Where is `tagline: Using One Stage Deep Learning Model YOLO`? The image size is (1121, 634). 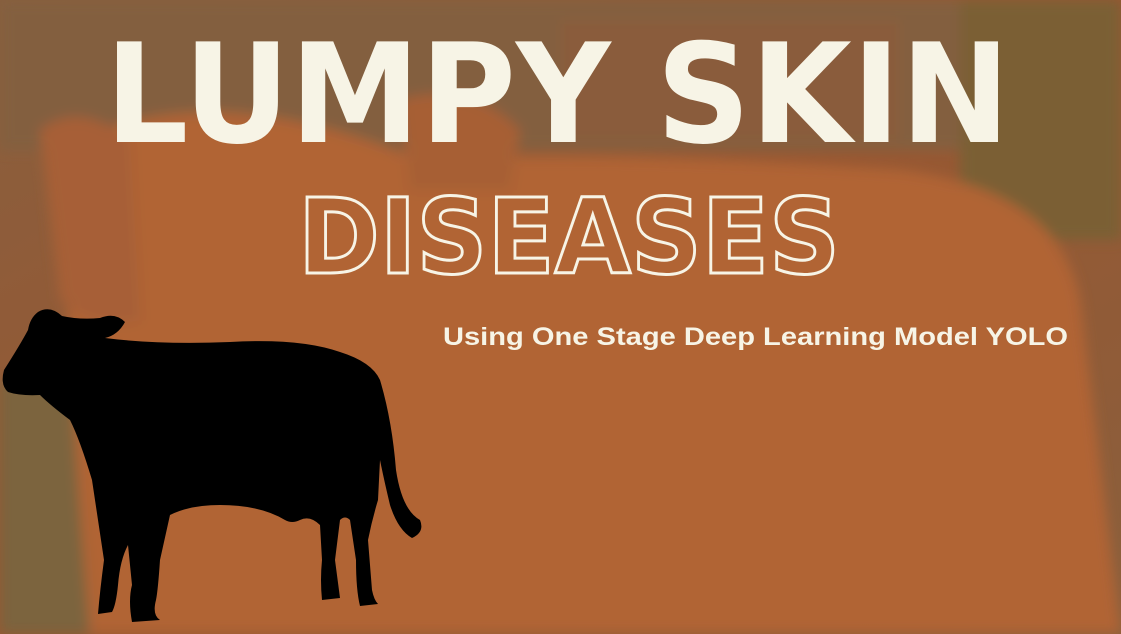 tagline: Using One Stage Deep Learning Model YOLO is located at coordinates (755, 337).